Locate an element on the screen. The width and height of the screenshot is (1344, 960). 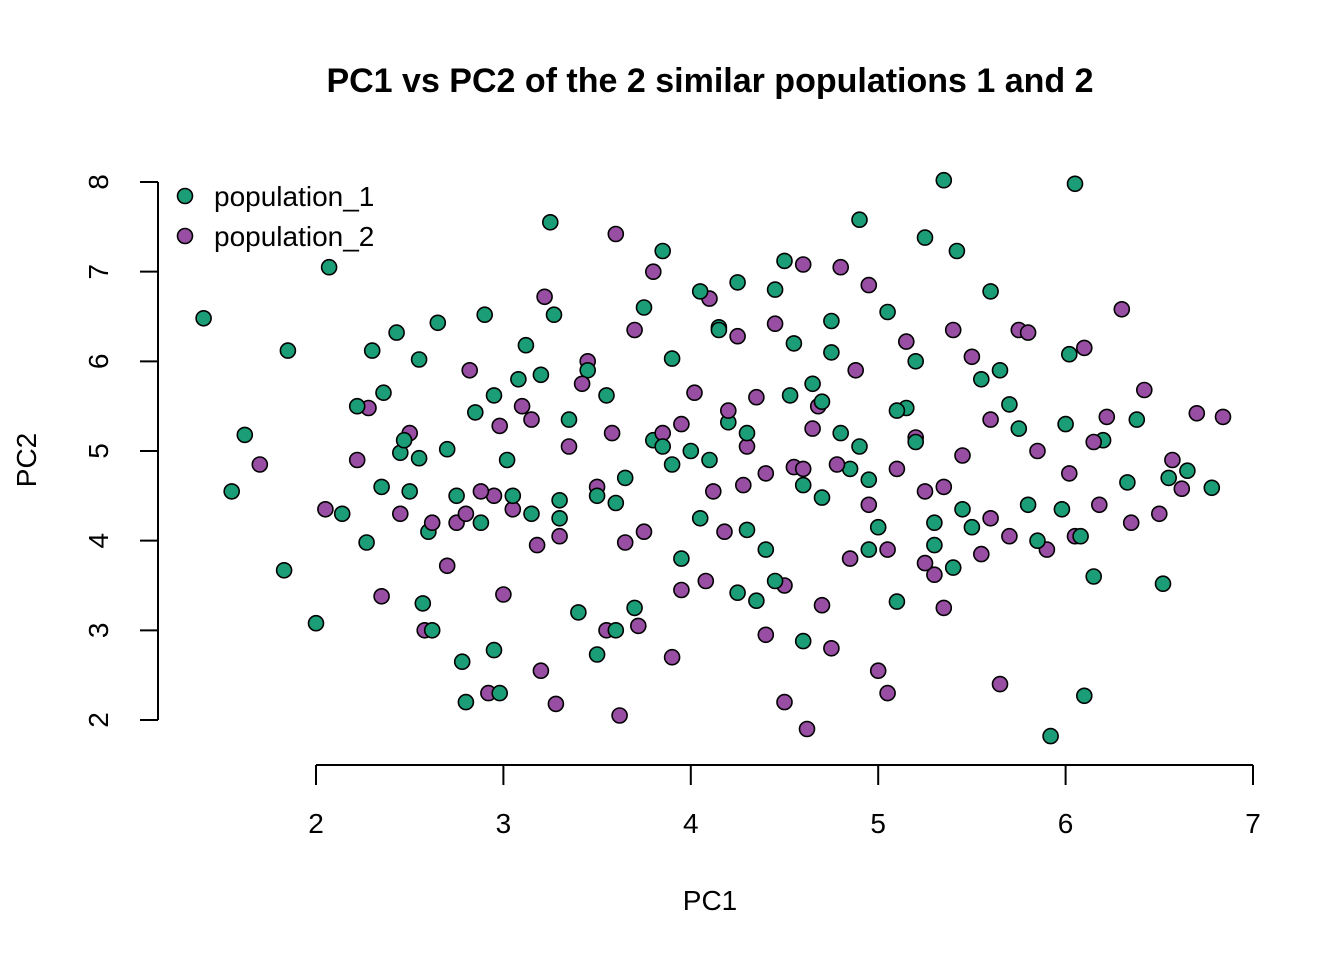
y-tick-label: 3 is located at coordinates (98, 631).